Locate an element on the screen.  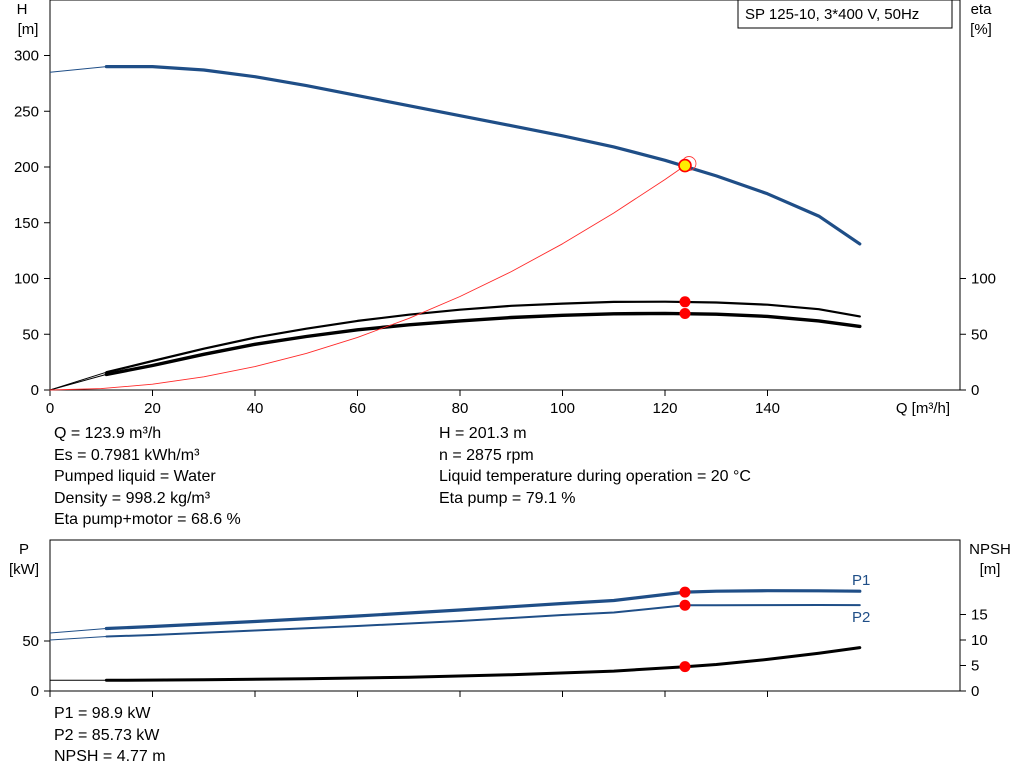
head-curve-lead-in is located at coordinates (78, 69).